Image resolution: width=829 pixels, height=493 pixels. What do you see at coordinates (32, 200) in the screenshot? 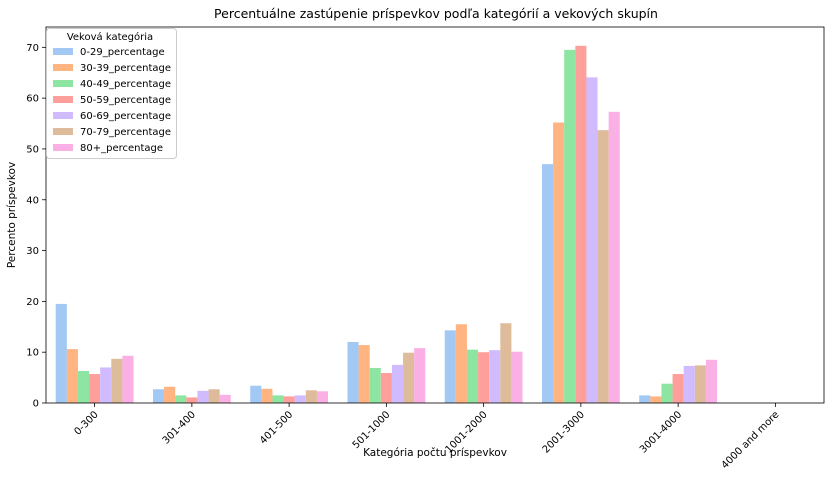
I see `y-tick-label: 40` at bounding box center [32, 200].